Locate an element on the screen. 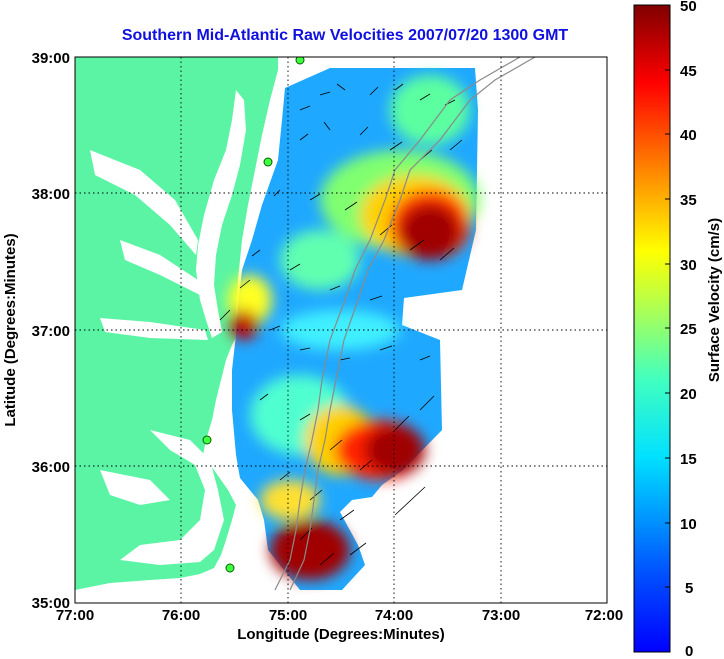 The height and width of the screenshot is (659, 724). colorbar-tick-label: 20 is located at coordinates (688, 394).